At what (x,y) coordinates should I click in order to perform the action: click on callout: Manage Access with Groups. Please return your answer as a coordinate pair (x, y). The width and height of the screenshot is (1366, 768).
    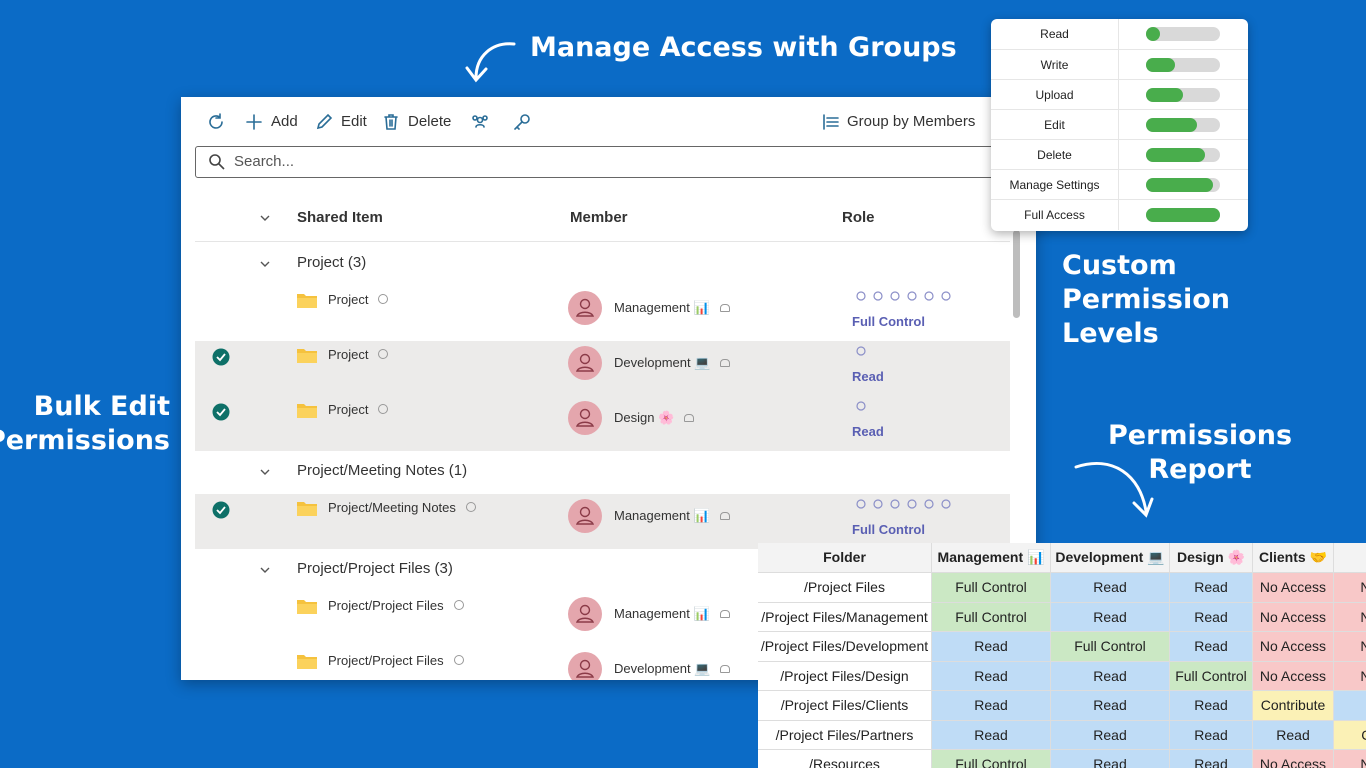
    Looking at the image, I should click on (743, 47).